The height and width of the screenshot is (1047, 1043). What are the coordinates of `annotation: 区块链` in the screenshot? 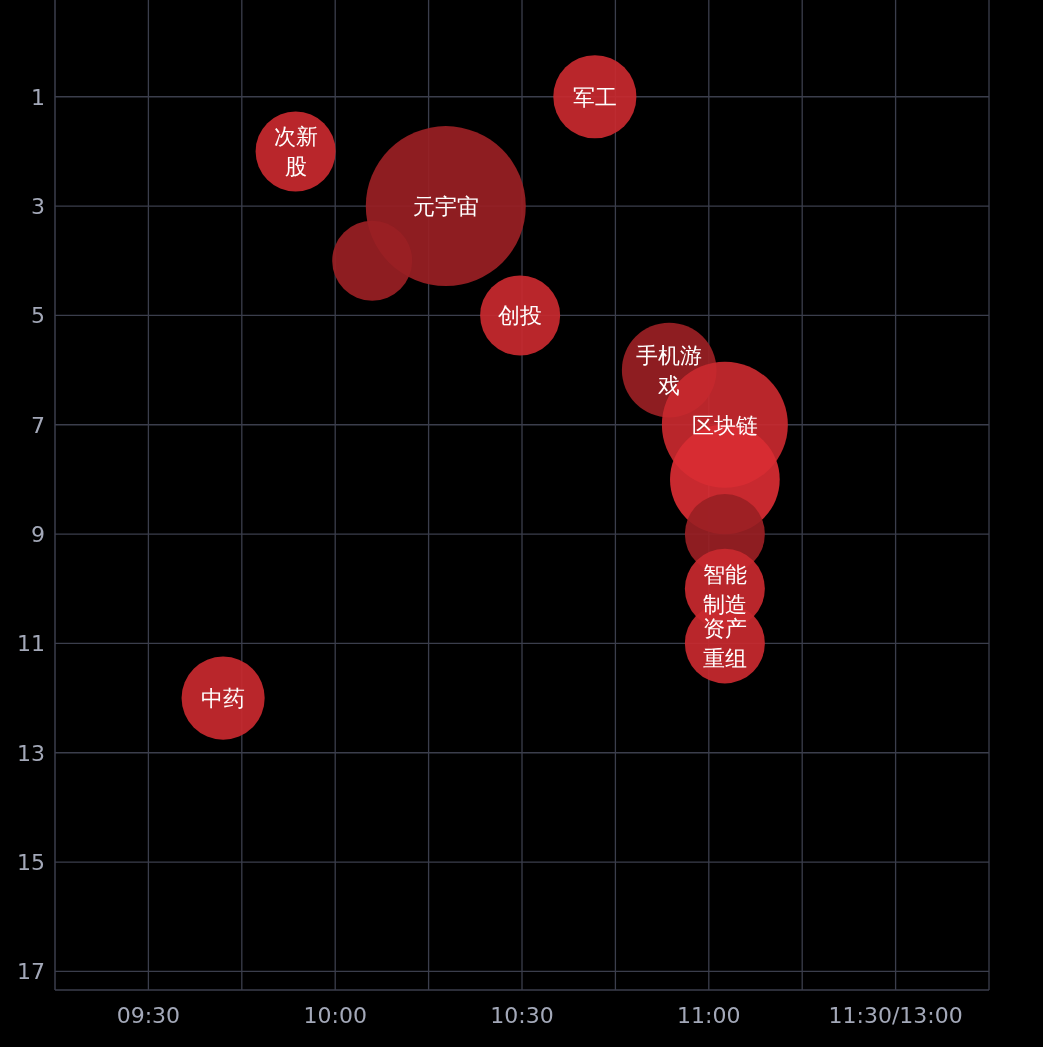 It's located at (724, 425).